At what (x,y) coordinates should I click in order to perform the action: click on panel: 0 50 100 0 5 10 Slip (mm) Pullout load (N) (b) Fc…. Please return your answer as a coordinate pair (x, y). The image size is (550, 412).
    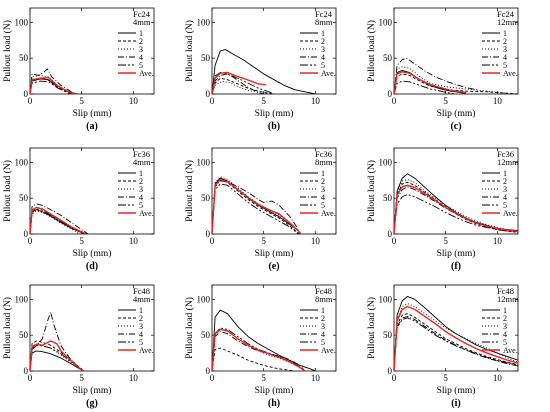
    Looking at the image, I should click on (260, 69).